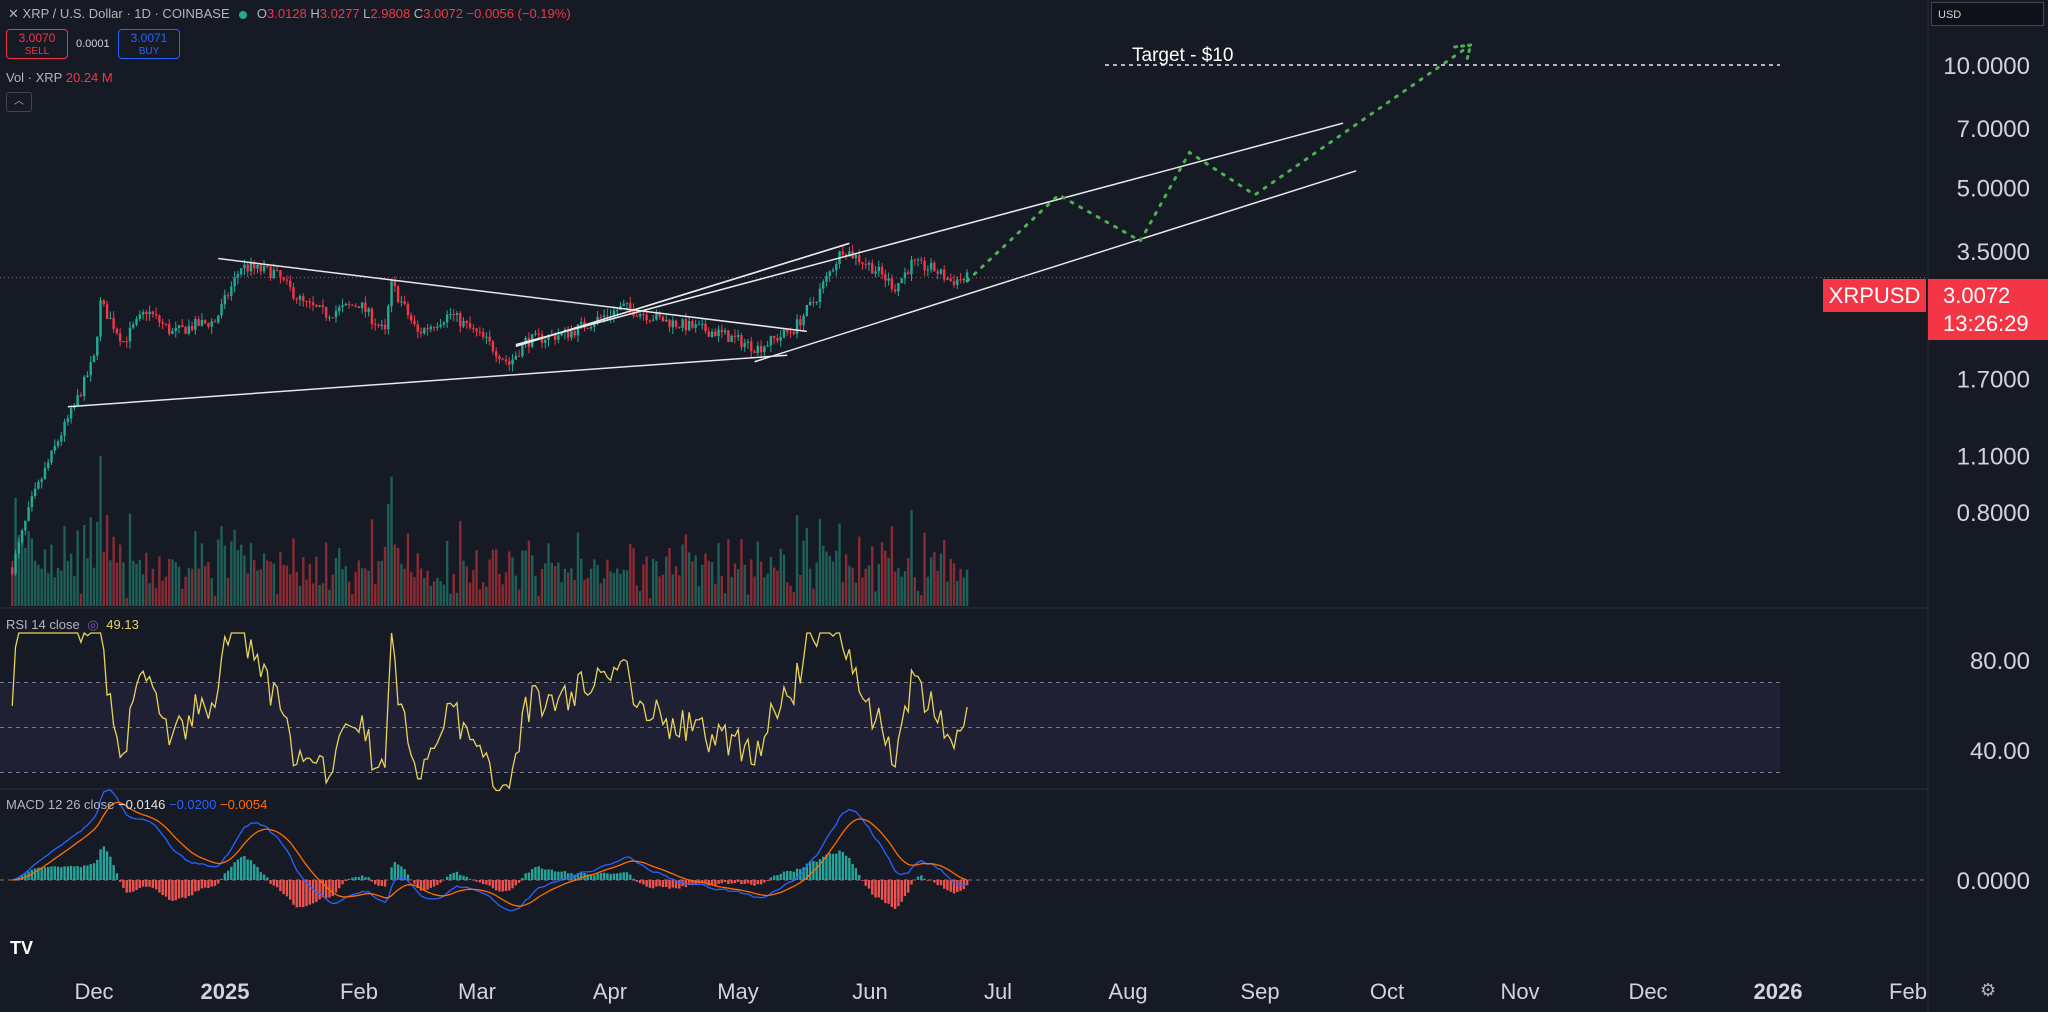 The height and width of the screenshot is (1012, 2048). Describe the element at coordinates (19, 102) in the screenshot. I see `chevron-up-icon: ︿` at that location.